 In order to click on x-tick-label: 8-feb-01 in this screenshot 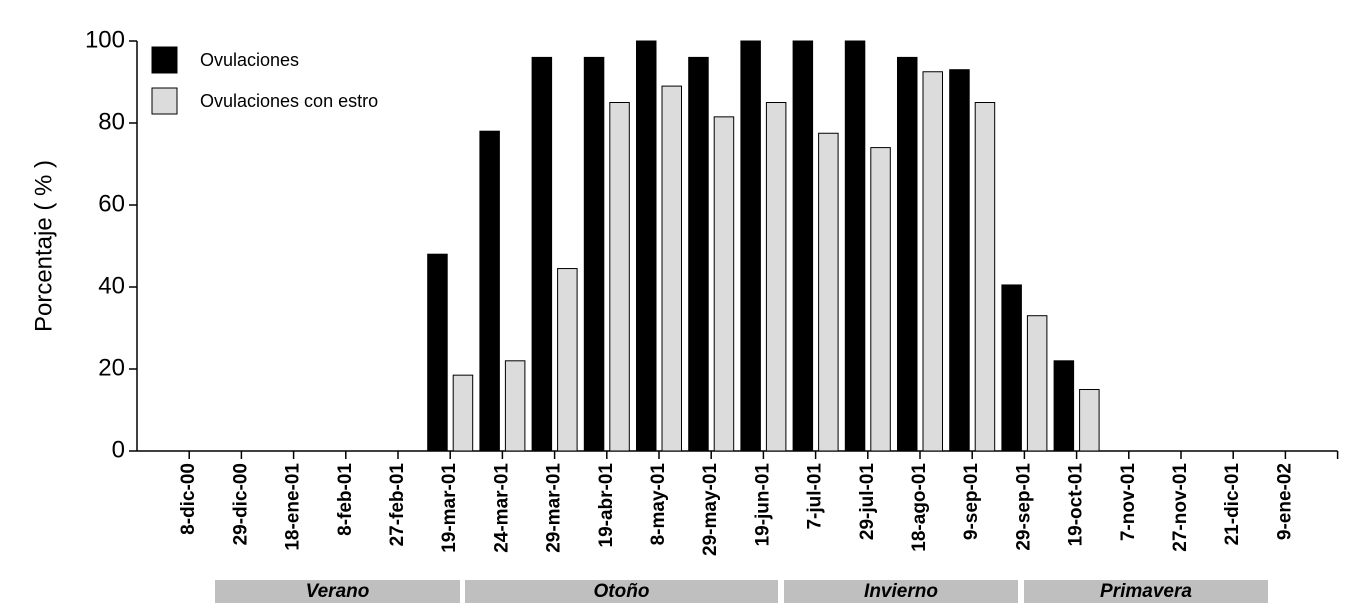, I will do `click(345, 499)`.